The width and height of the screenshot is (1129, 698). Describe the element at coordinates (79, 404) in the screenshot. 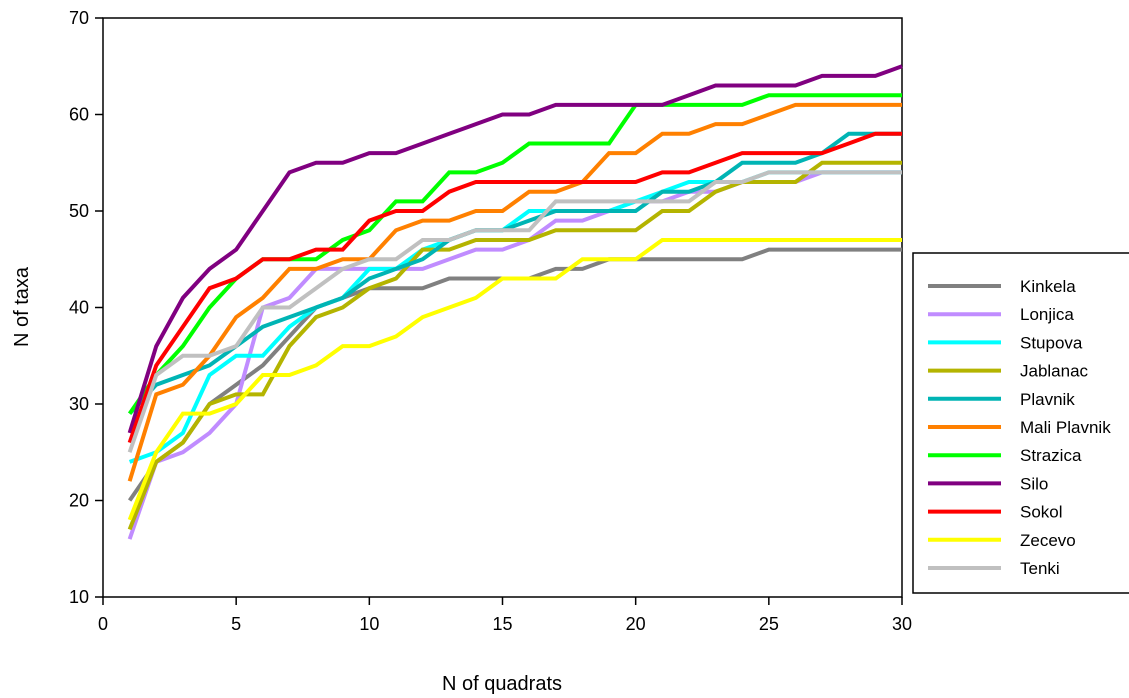

I see `y-tick-label: 30` at that location.